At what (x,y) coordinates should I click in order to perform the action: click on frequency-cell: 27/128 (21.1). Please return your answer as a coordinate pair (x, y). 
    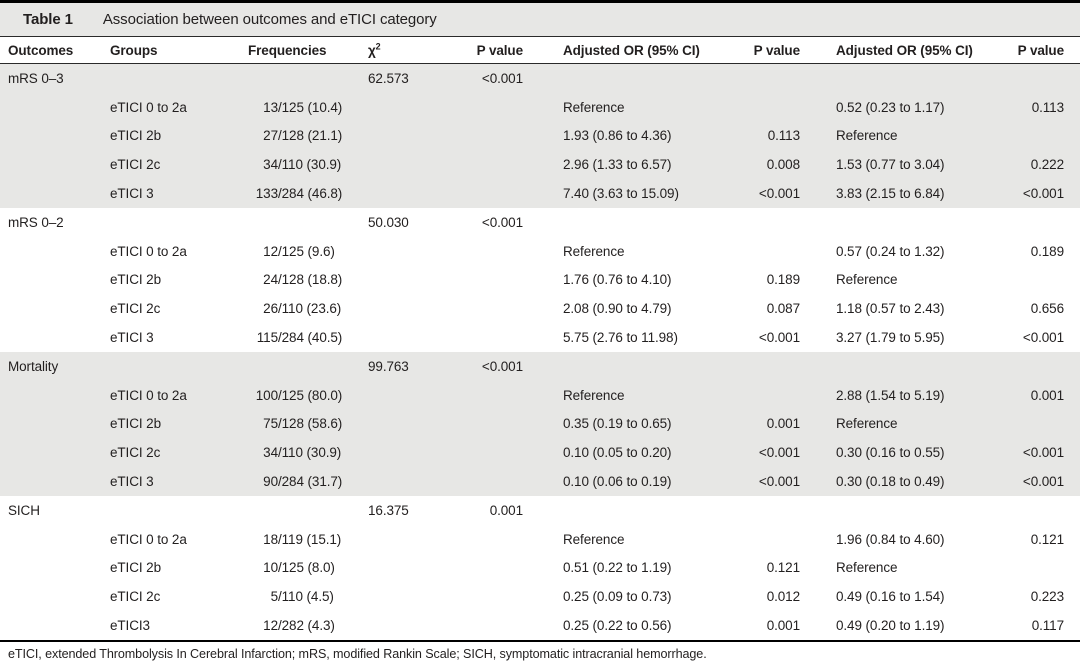
    Looking at the image, I should click on (300, 136).